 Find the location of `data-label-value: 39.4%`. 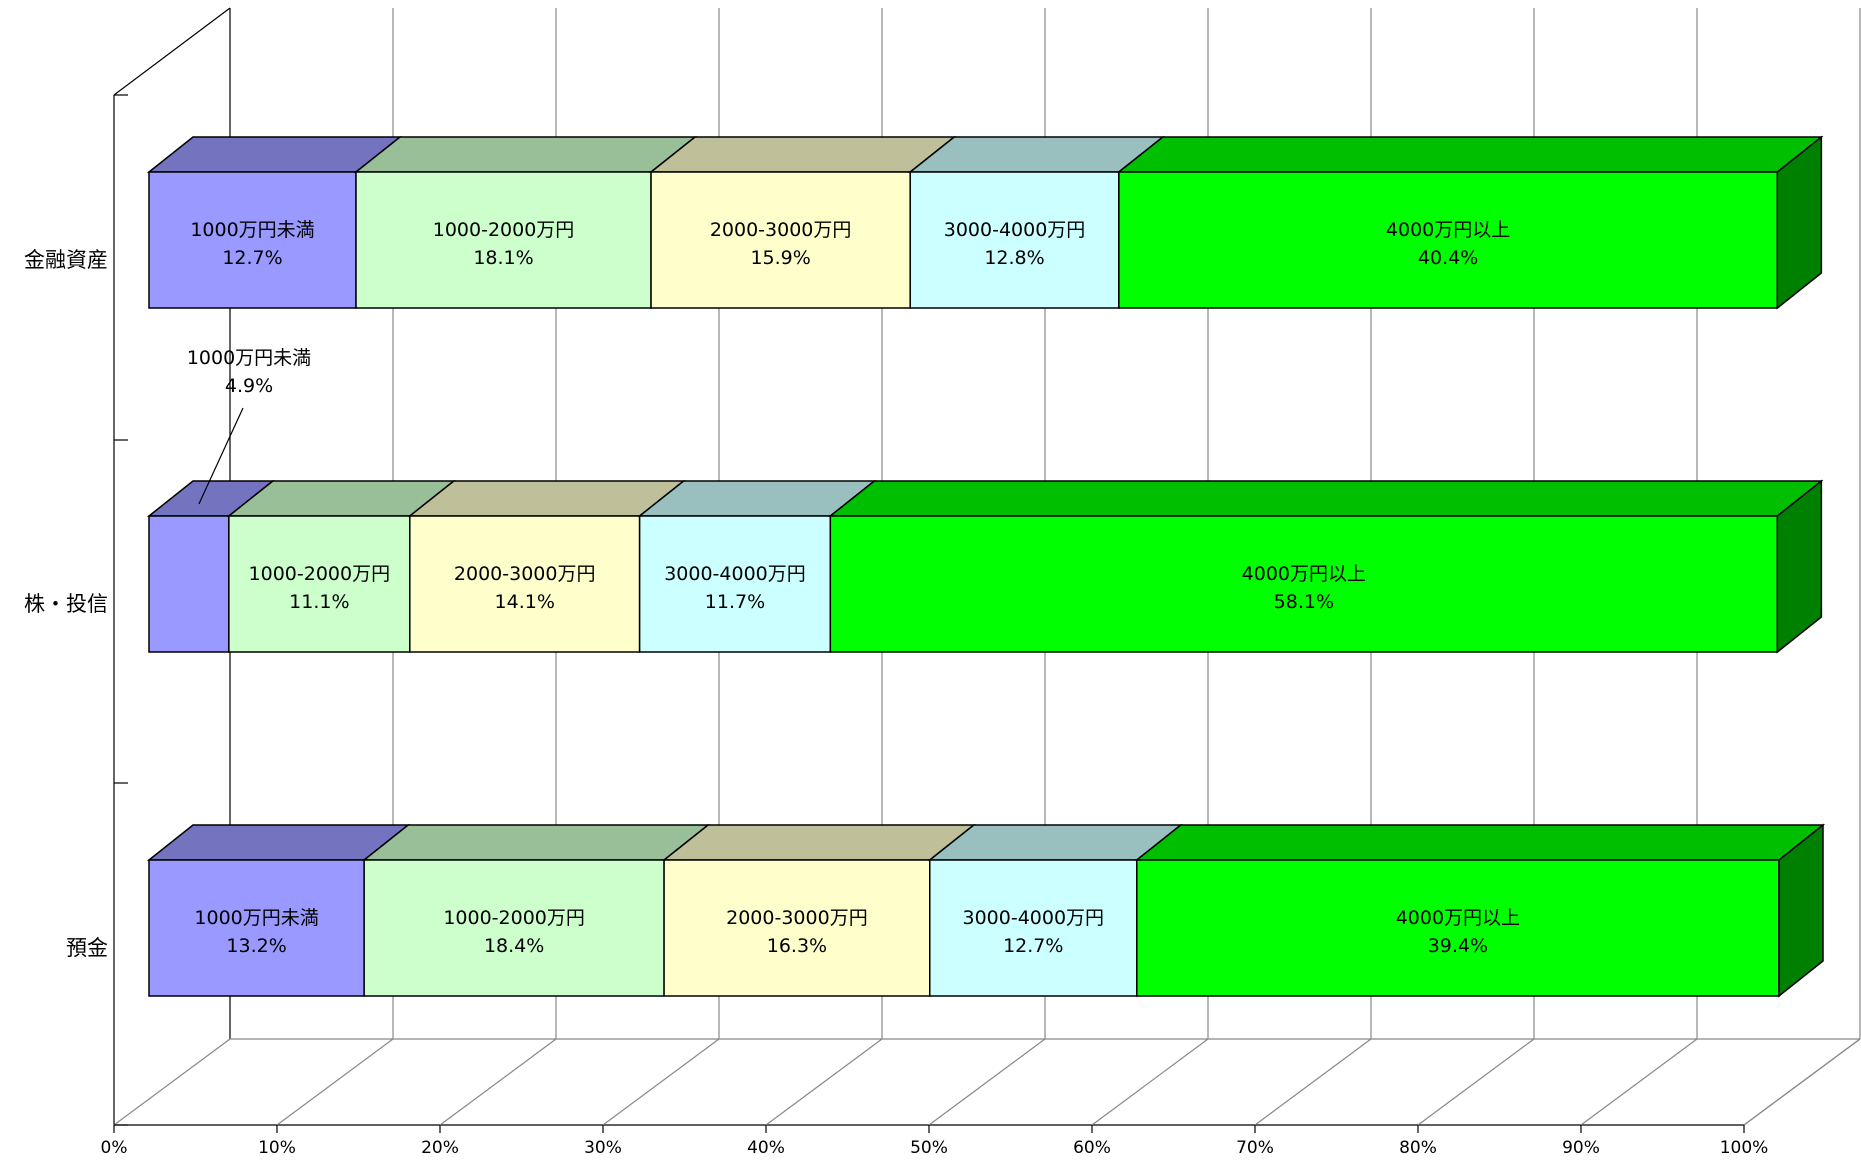

data-label-value: 39.4% is located at coordinates (1458, 946).